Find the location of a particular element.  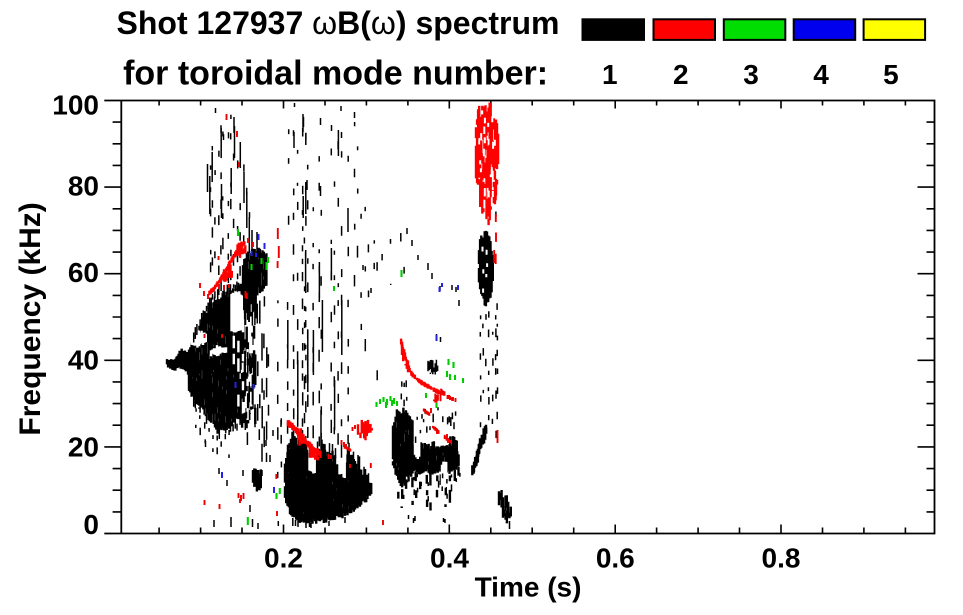

svg-text: 20 is located at coordinates (83, 446).